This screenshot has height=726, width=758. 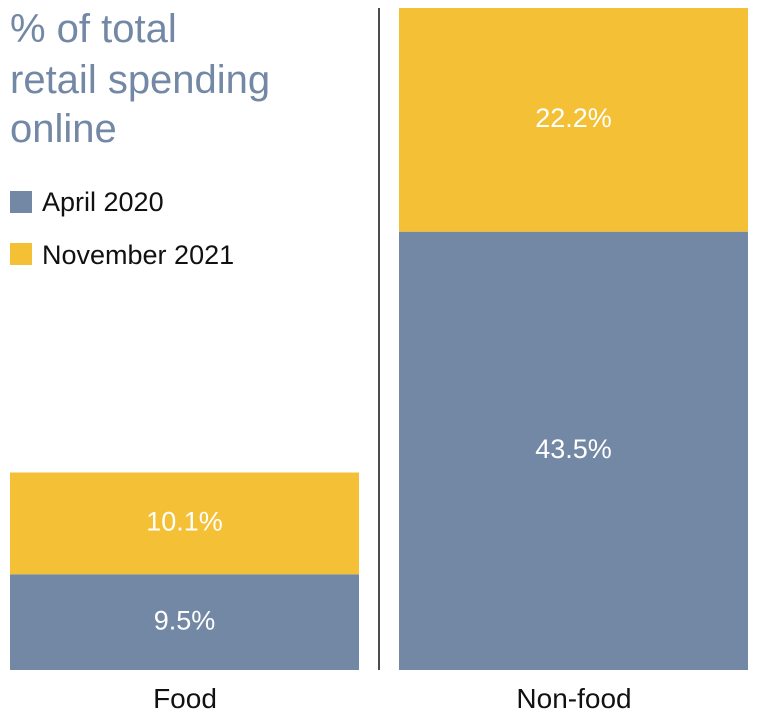 I want to click on bar-food-april-2020, so click(x=184, y=622).